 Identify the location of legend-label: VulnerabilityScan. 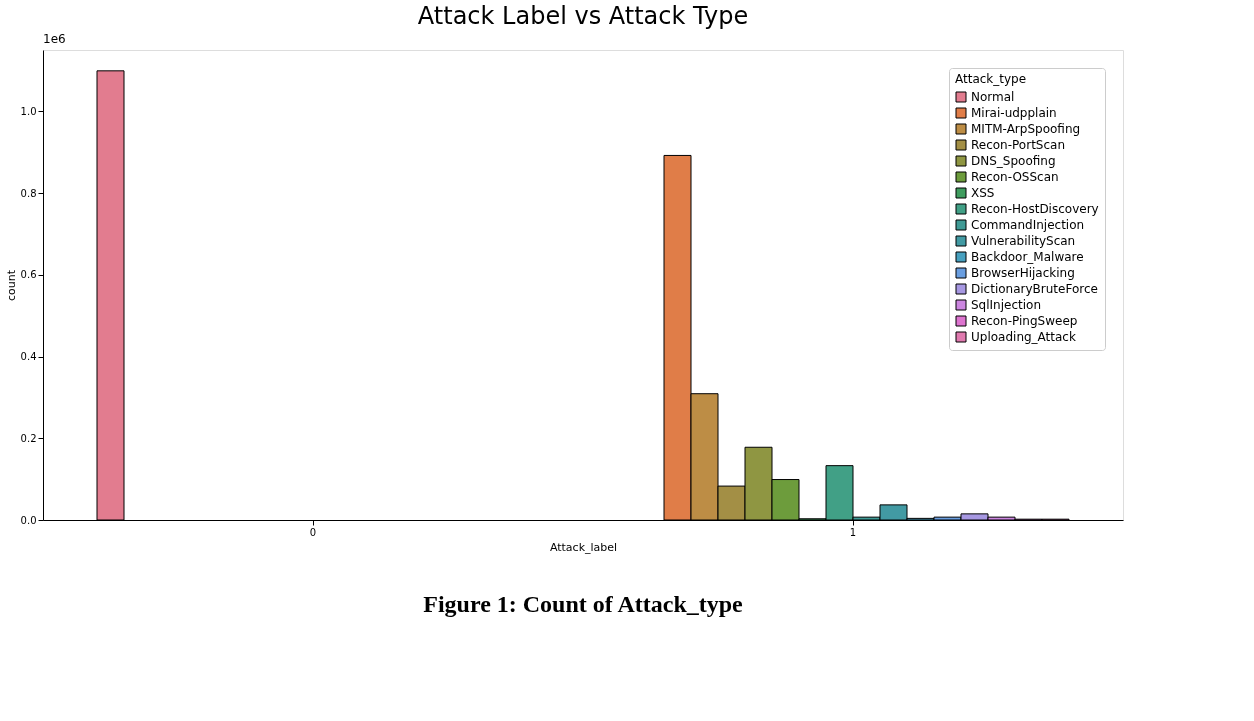
(1023, 241).